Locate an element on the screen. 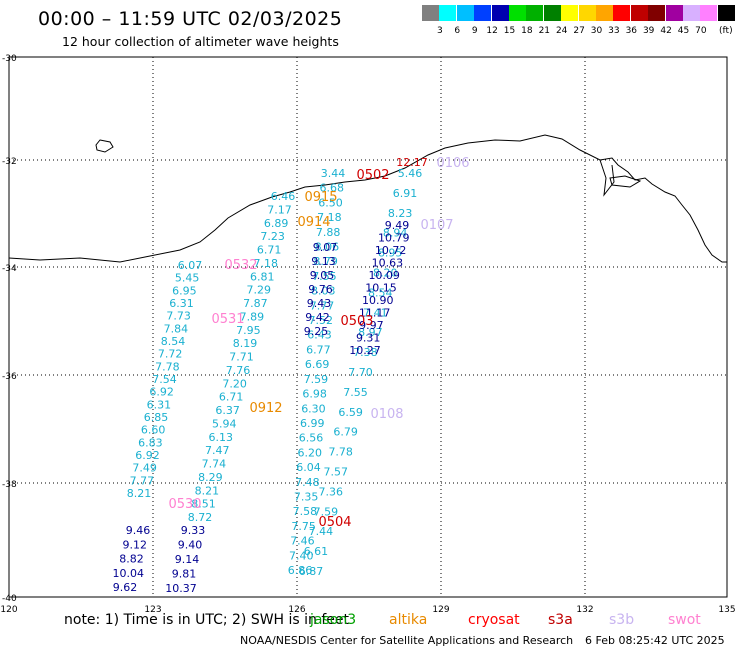 Image resolution: width=740 pixels, height=650 pixels. swh-value-label: 3.44 is located at coordinates (333, 173).